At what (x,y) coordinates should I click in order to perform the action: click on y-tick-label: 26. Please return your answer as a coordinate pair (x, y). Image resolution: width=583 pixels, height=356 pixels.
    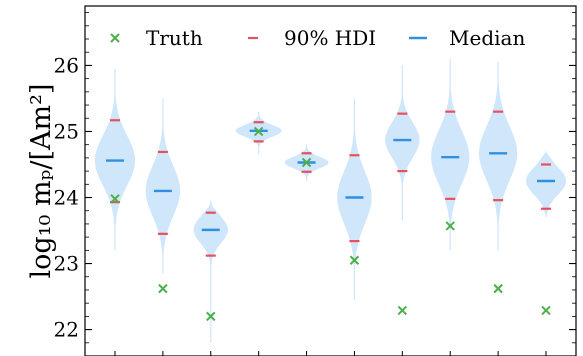
    Looking at the image, I should click on (66, 65).